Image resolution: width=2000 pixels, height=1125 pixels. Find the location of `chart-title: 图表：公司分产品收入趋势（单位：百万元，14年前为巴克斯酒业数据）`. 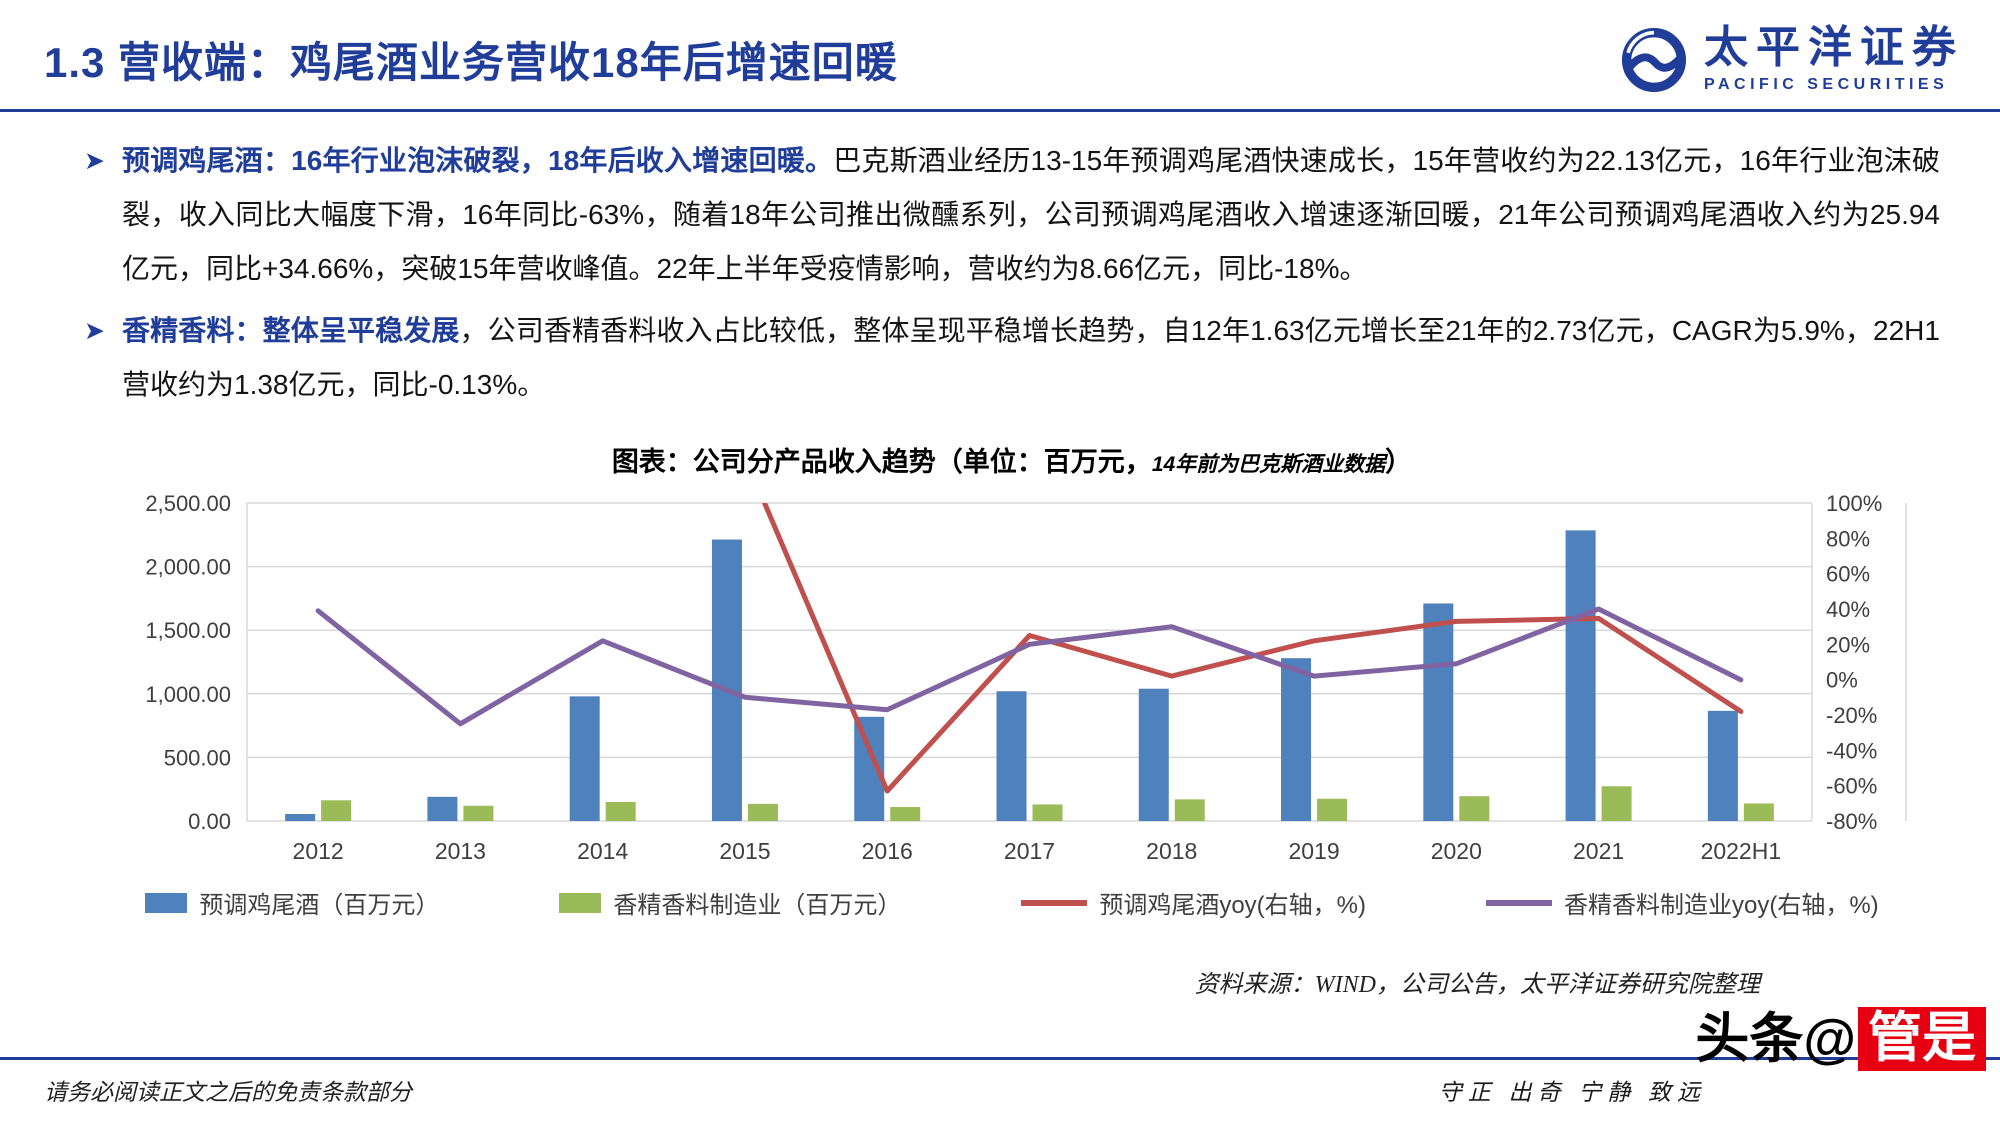

chart-title: 图表：公司分产品收入趋势（单位：百万元，14年前为巴克斯酒业数据） is located at coordinates (1012, 459).